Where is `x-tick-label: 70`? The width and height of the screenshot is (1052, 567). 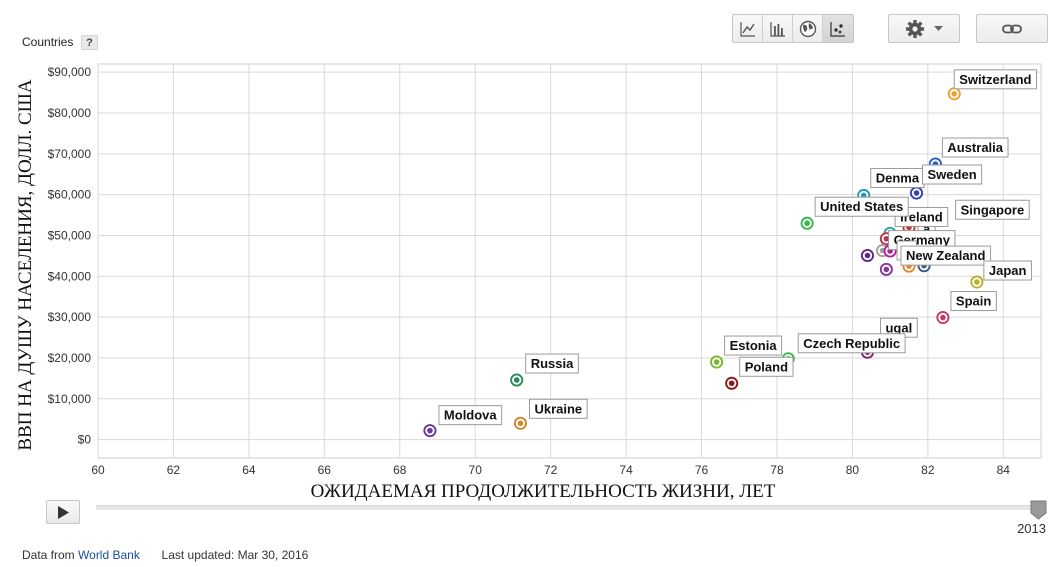 x-tick-label: 70 is located at coordinates (476, 470).